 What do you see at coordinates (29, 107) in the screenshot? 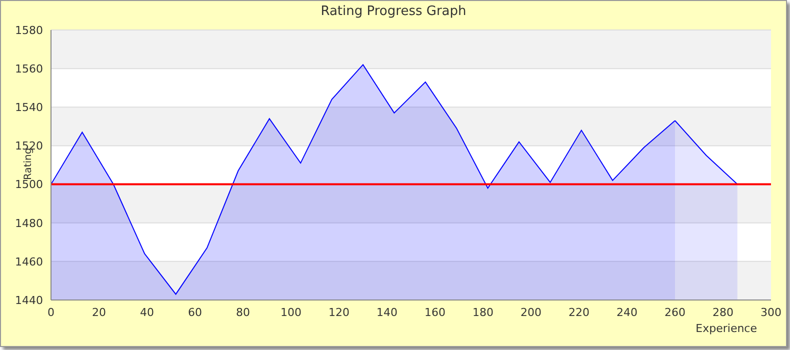
I see `y-tick-label: 1540` at bounding box center [29, 107].